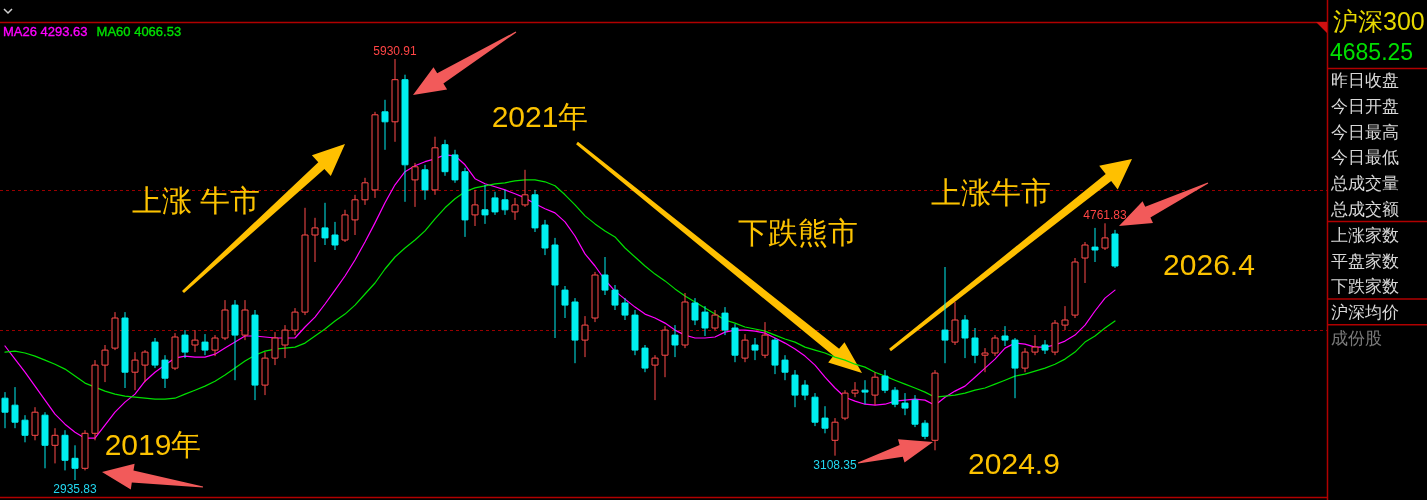 Image resolution: width=1427 pixels, height=500 pixels. I want to click on text: 上涨家数, so click(1365, 235).